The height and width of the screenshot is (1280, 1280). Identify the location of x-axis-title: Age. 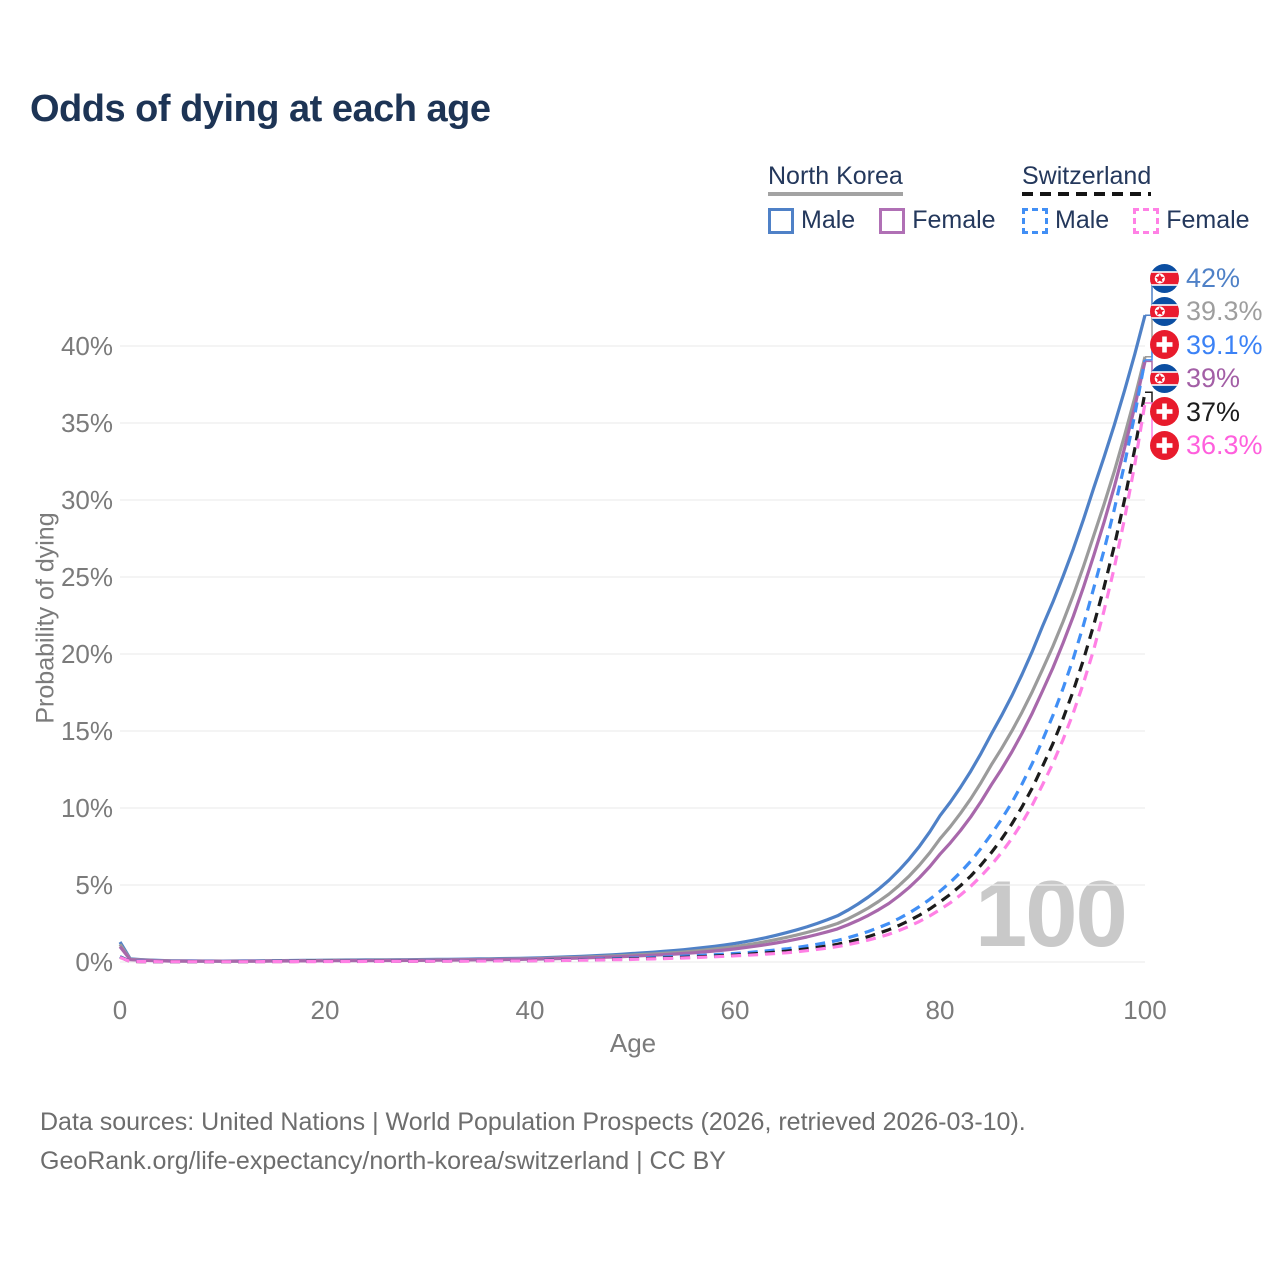
(633, 1043).